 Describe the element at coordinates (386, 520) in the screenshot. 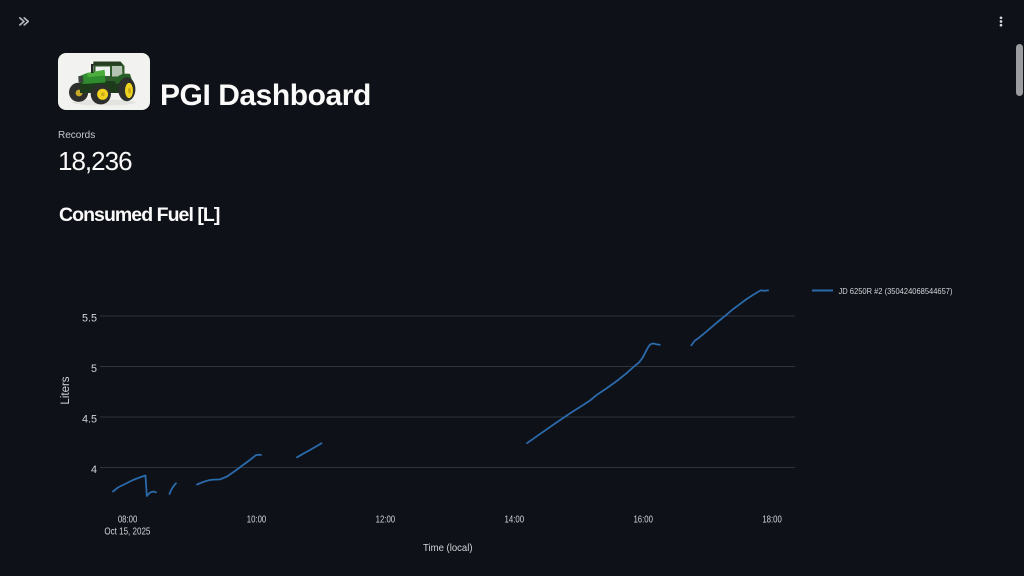

I see `svg-text: 12:00` at that location.